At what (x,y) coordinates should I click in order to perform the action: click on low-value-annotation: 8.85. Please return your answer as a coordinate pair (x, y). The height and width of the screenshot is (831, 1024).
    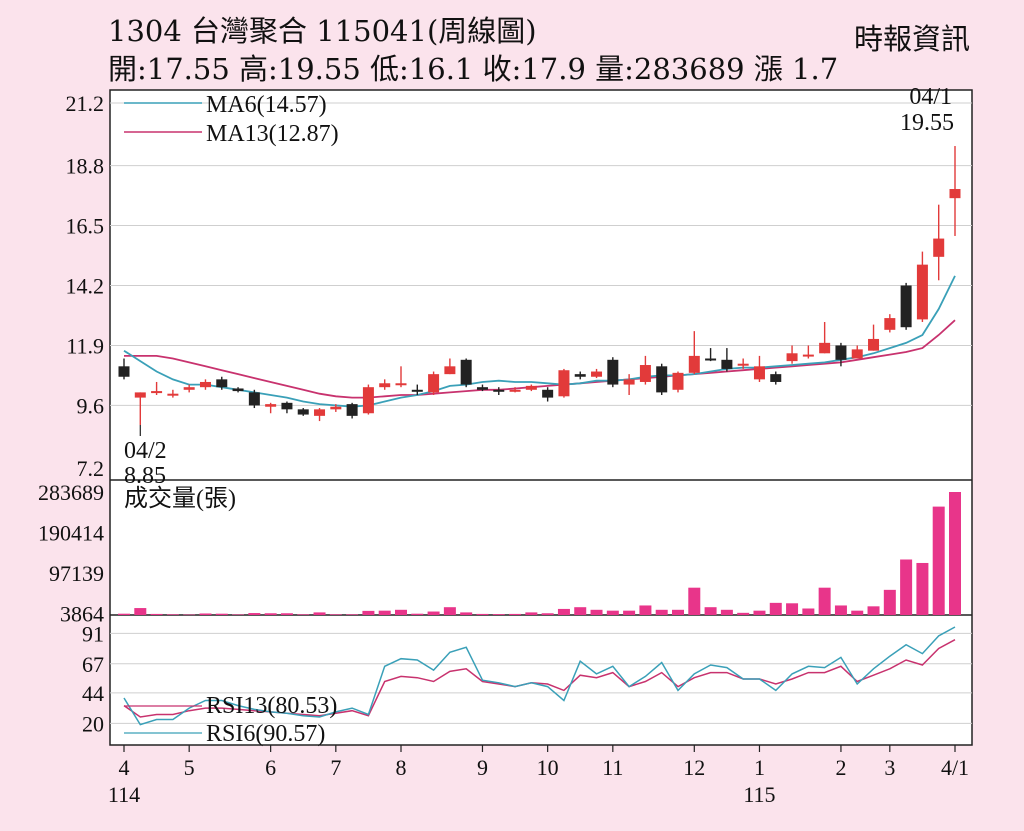
    Looking at the image, I should click on (145, 476).